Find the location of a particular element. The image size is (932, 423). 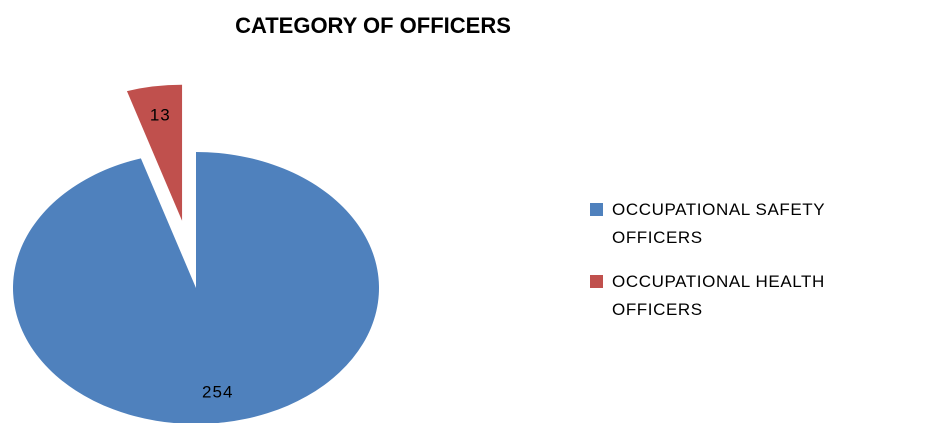

data-label: 254 is located at coordinates (217, 391).